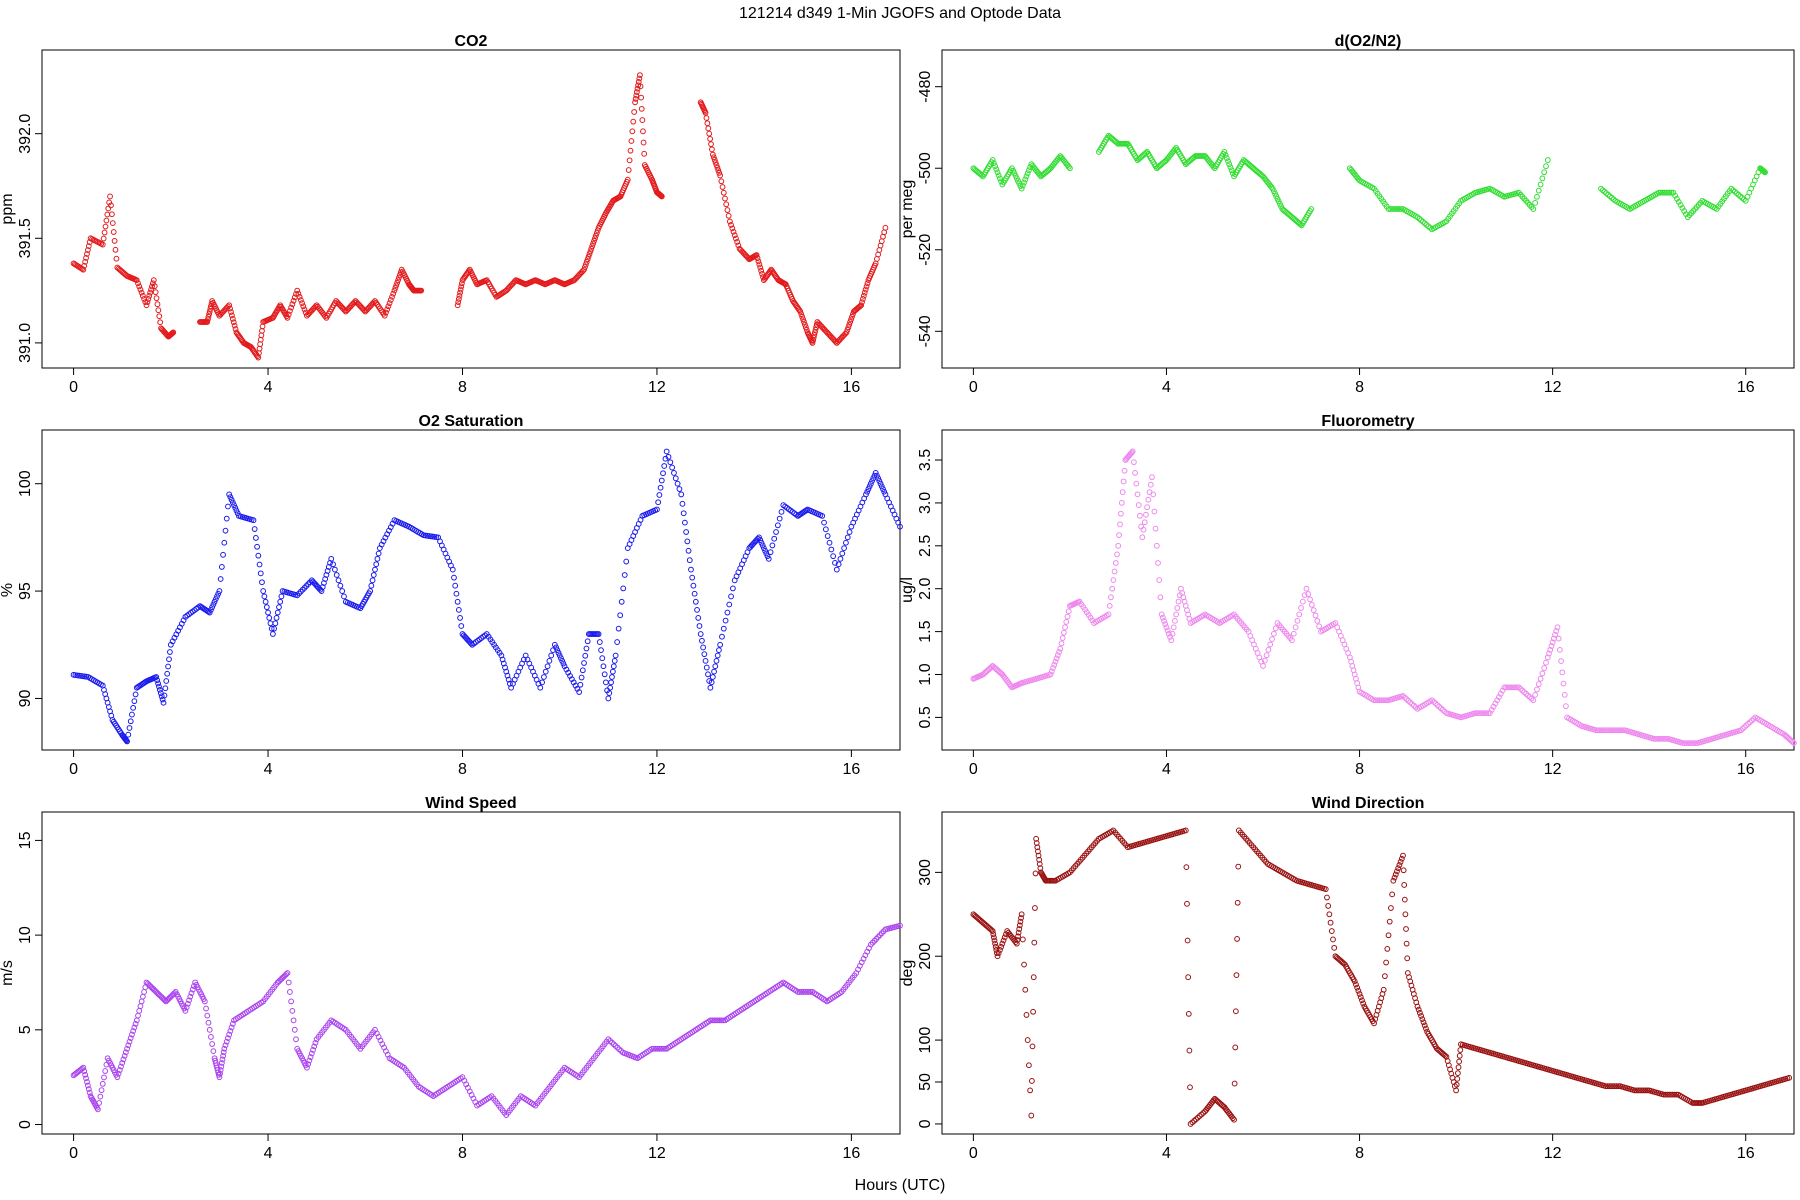  What do you see at coordinates (925, 87) in the screenshot?
I see `y-tick-label: -480` at bounding box center [925, 87].